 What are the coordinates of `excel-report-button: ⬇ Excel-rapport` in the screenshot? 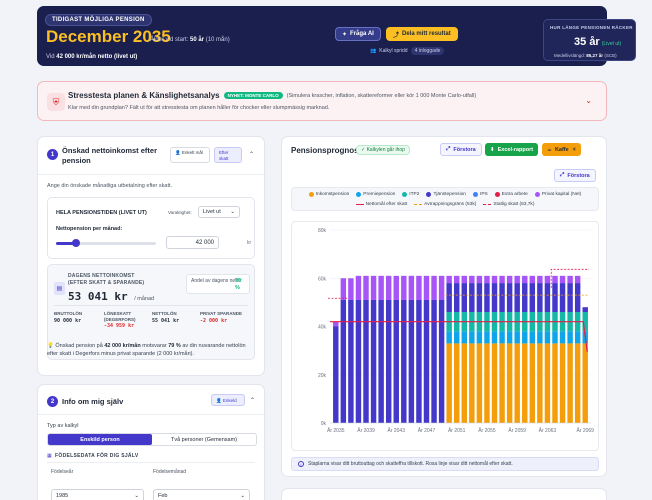 It's located at (512, 149).